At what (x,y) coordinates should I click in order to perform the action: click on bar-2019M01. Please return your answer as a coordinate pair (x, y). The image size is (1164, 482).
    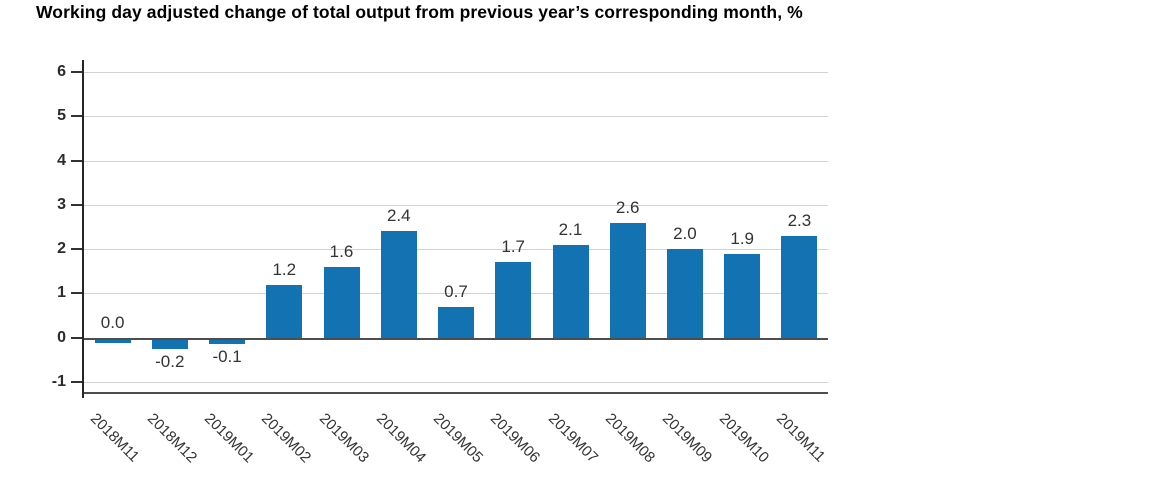
    Looking at the image, I should click on (227, 341).